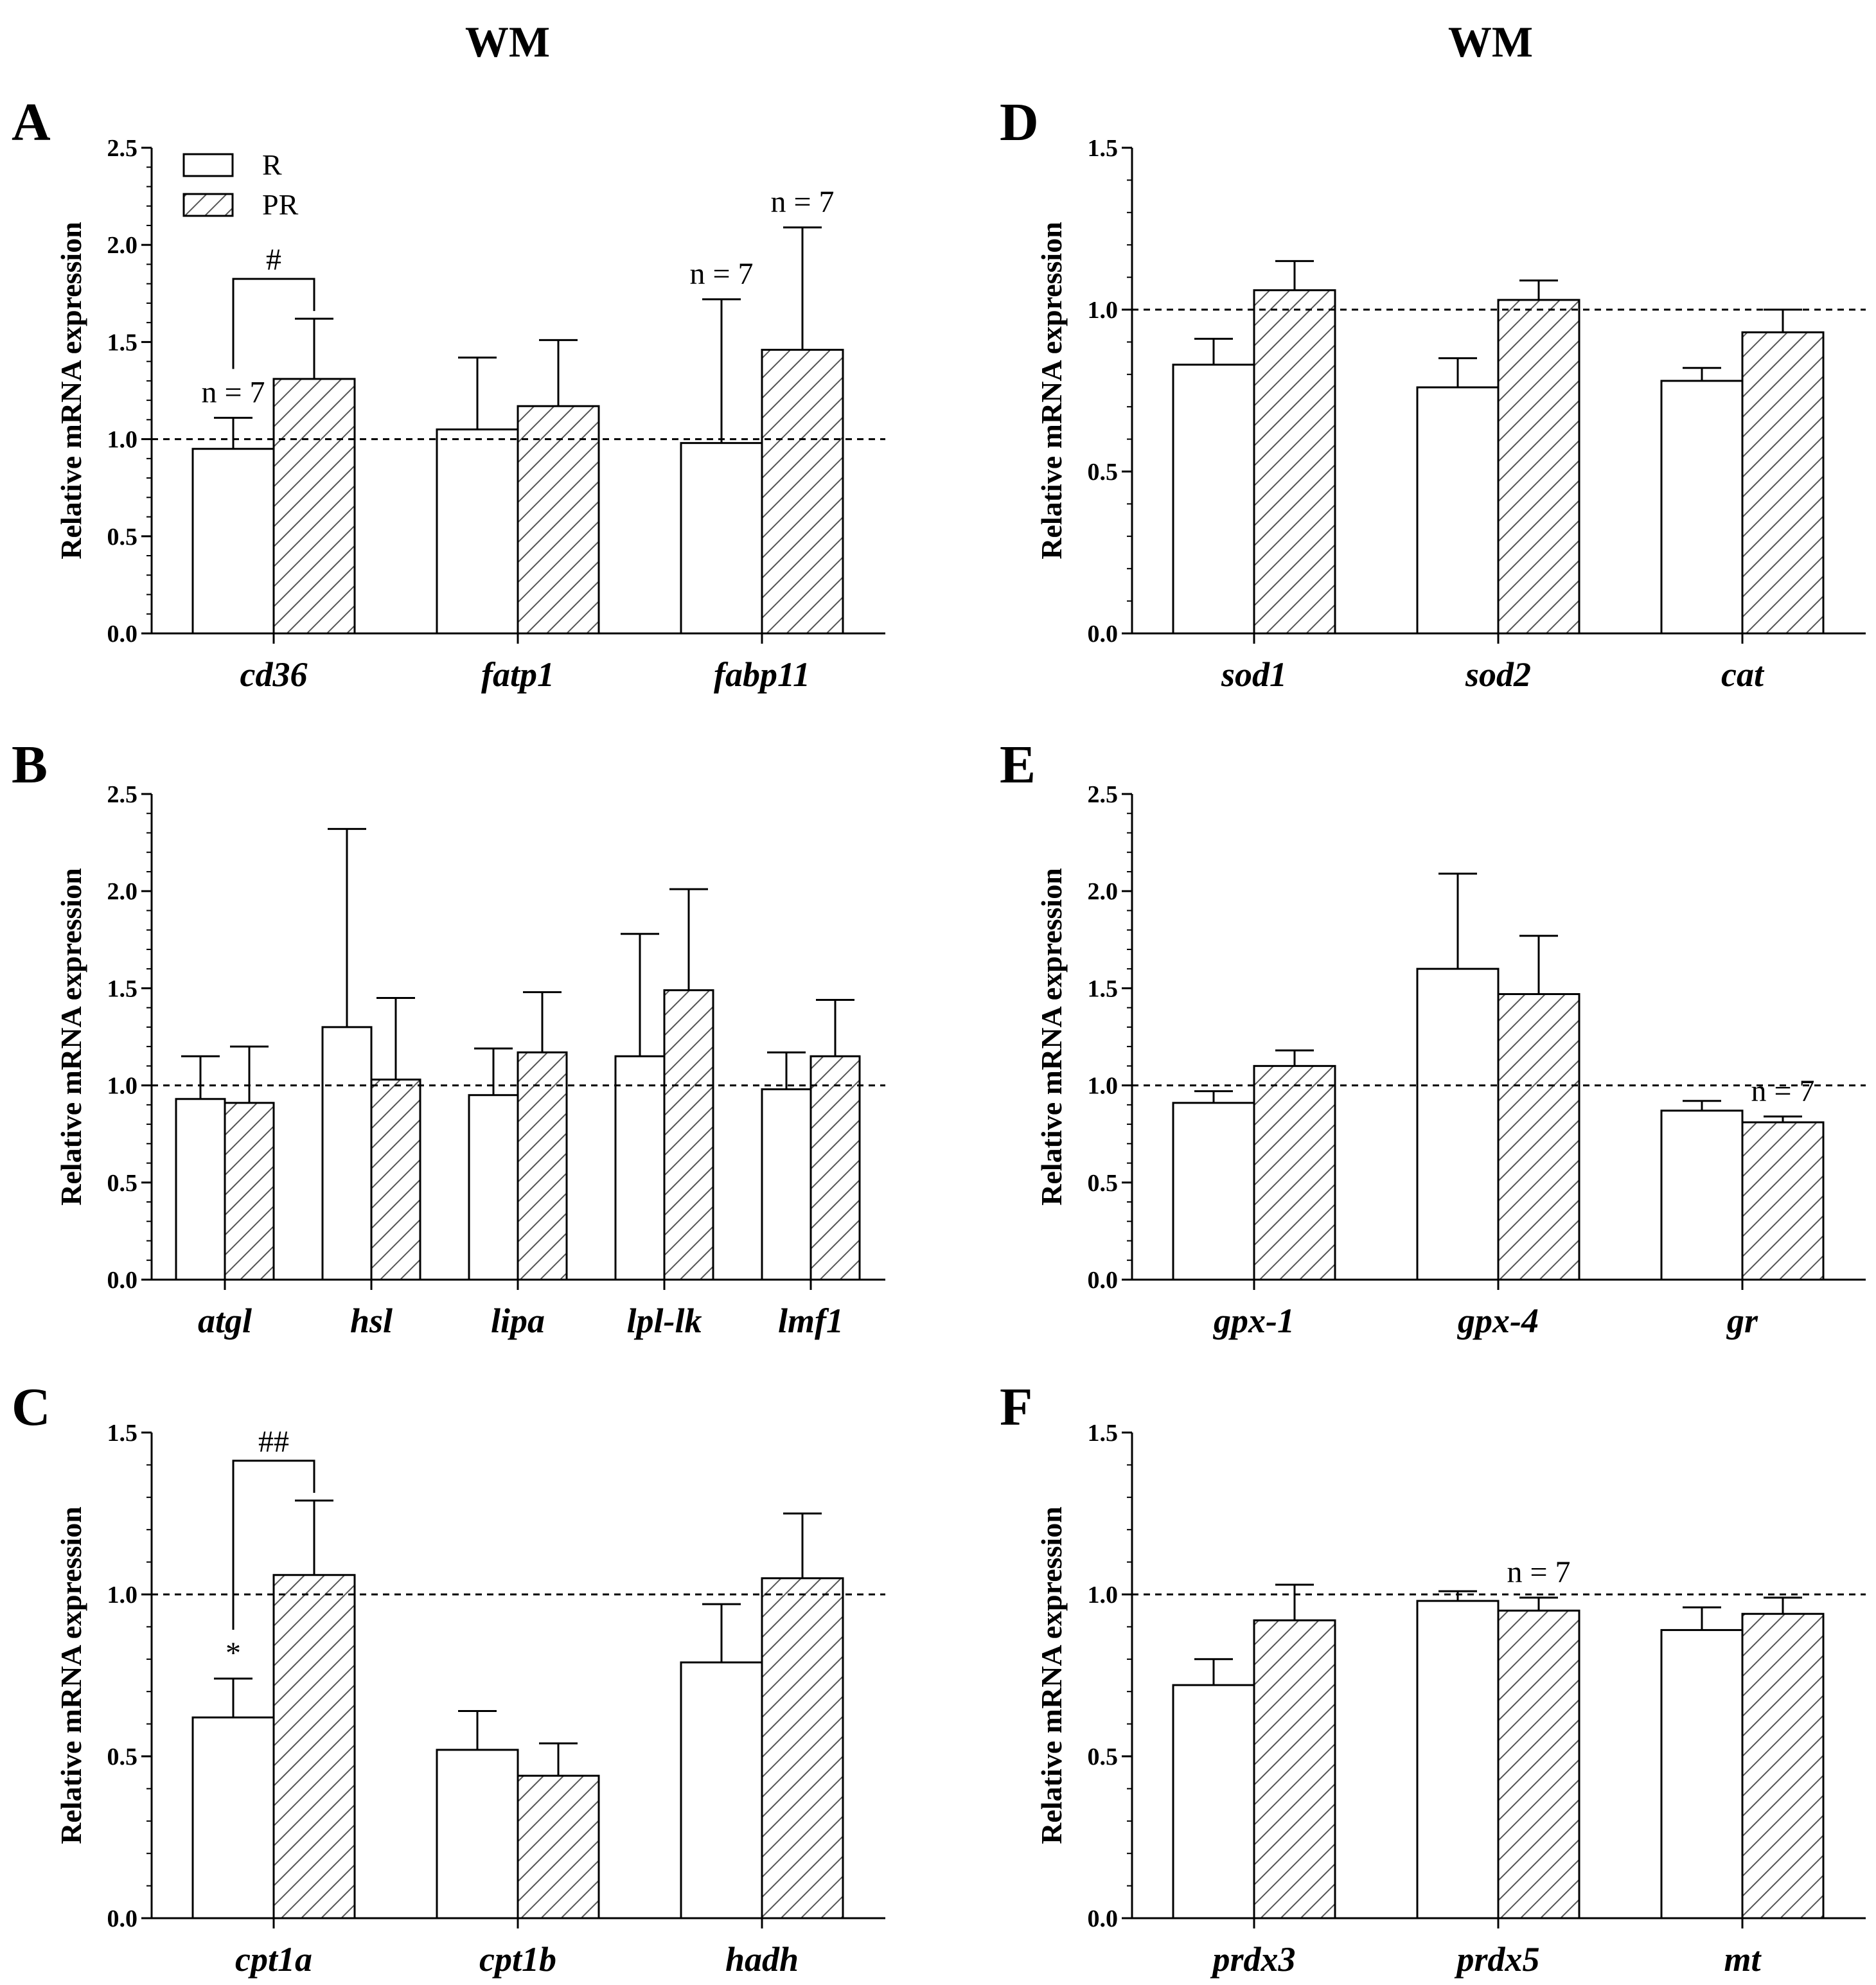 The width and height of the screenshot is (1876, 1985). What do you see at coordinates (122, 1433) in the screenshot?
I see `panel-c-y-tick-label: 1.5` at bounding box center [122, 1433].